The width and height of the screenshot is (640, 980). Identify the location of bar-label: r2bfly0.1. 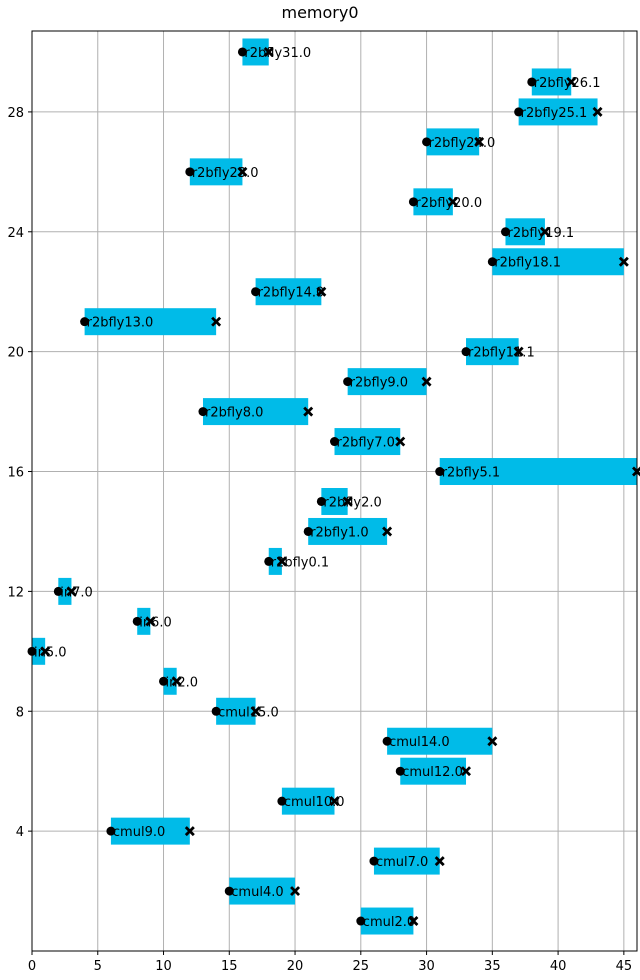
(300, 562).